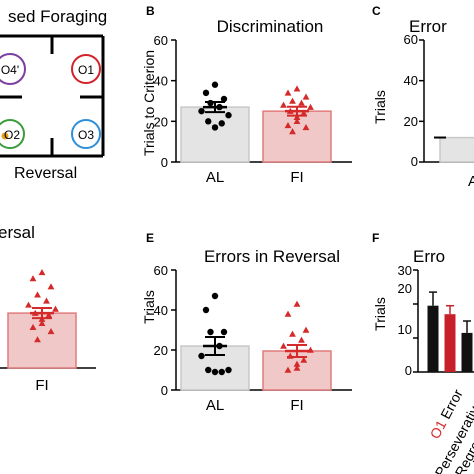 The image size is (474, 474). Describe the element at coordinates (149, 307) in the screenshot. I see `panel-e-ylabel: Trials` at that location.